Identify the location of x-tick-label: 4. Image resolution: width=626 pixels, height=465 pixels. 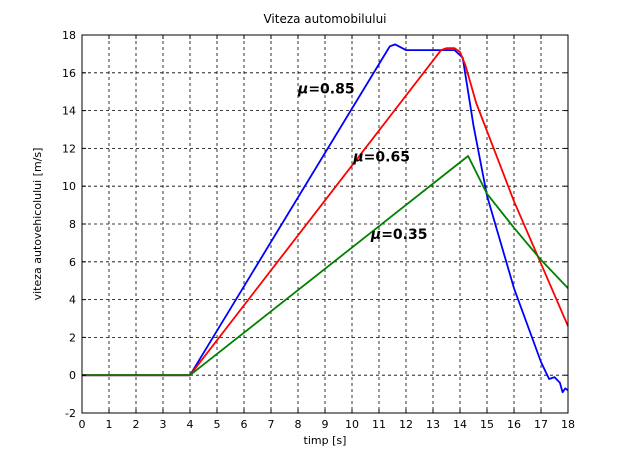
(190, 424).